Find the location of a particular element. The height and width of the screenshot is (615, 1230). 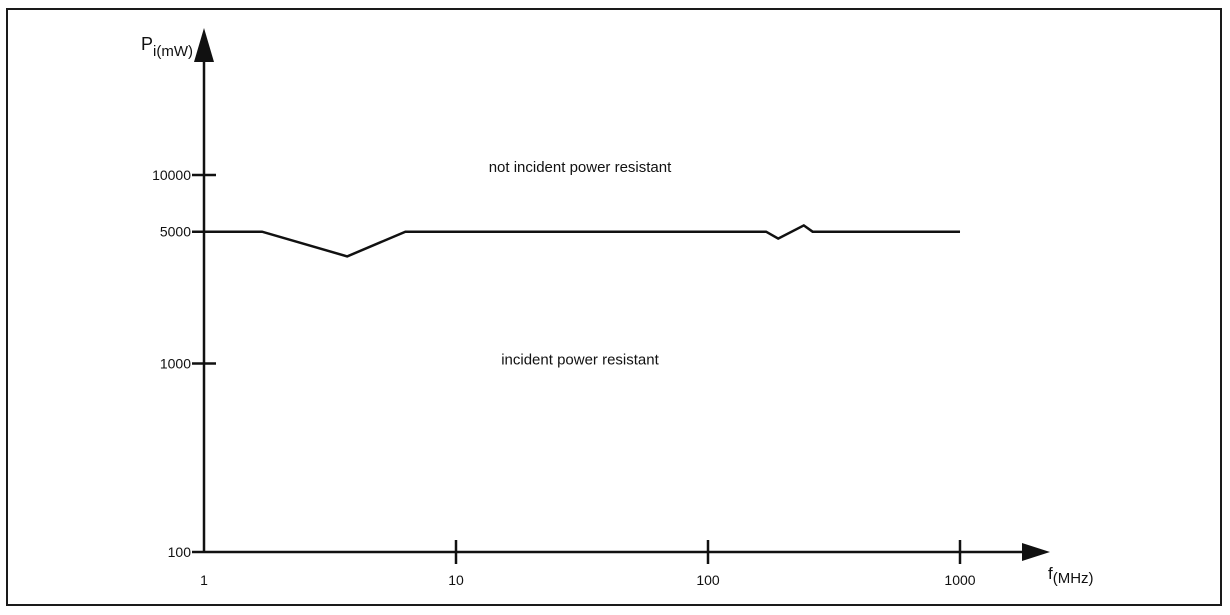

x-axis-title-main: f is located at coordinates (1050, 573).